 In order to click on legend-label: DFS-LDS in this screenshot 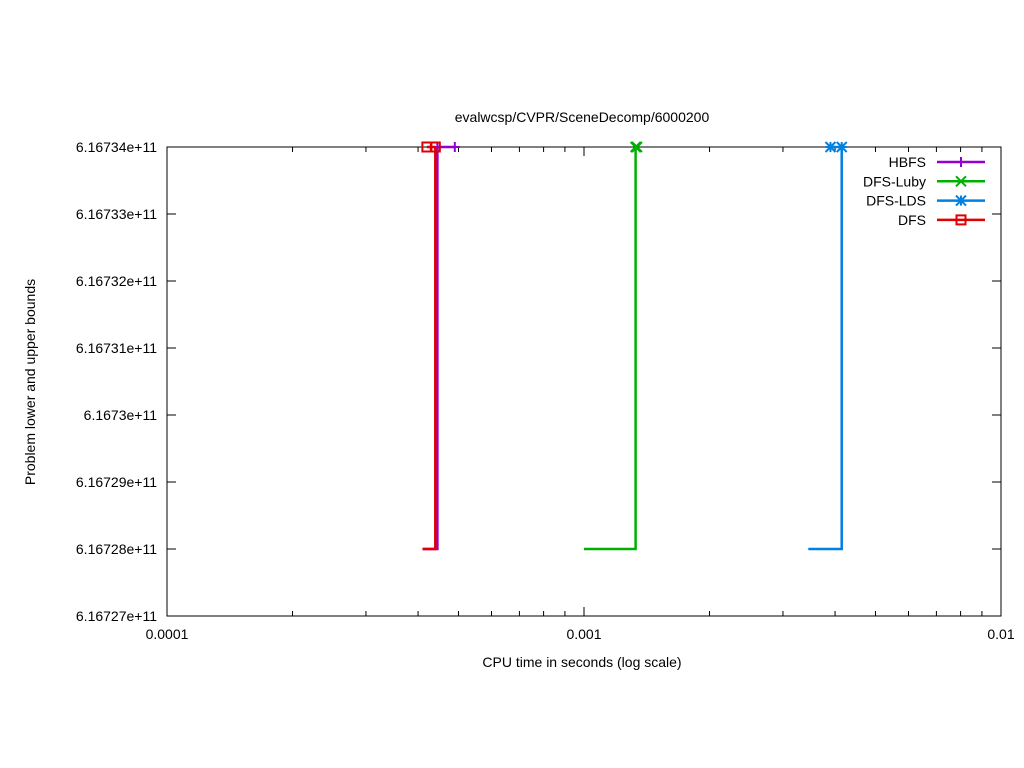, I will do `click(896, 201)`.